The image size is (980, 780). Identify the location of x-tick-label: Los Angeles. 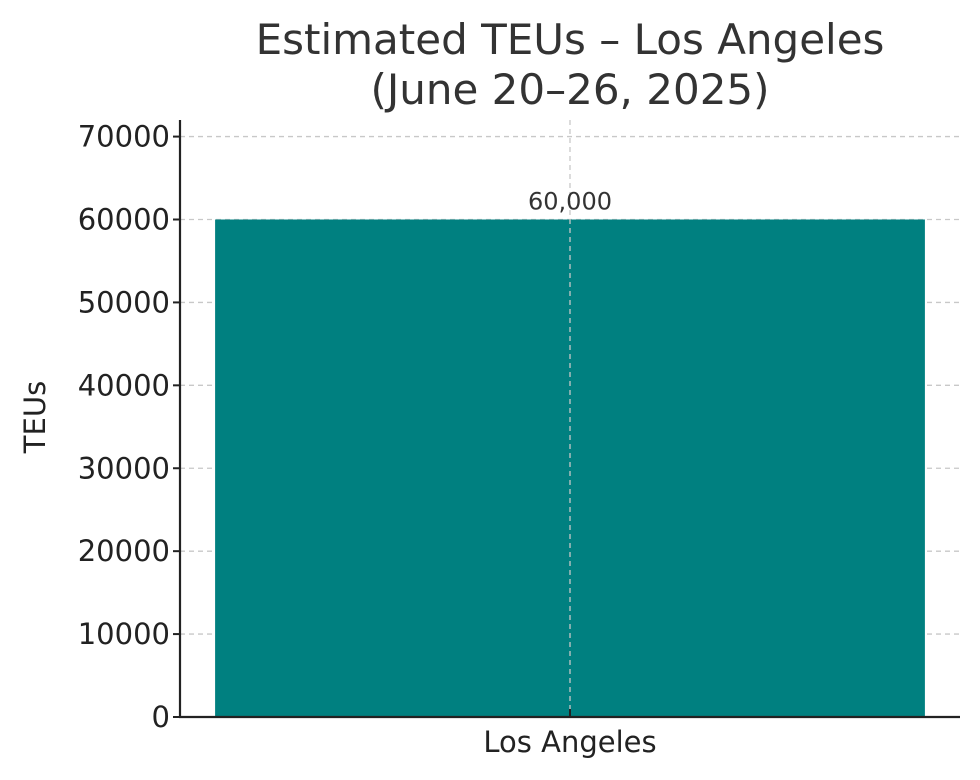
(569, 742).